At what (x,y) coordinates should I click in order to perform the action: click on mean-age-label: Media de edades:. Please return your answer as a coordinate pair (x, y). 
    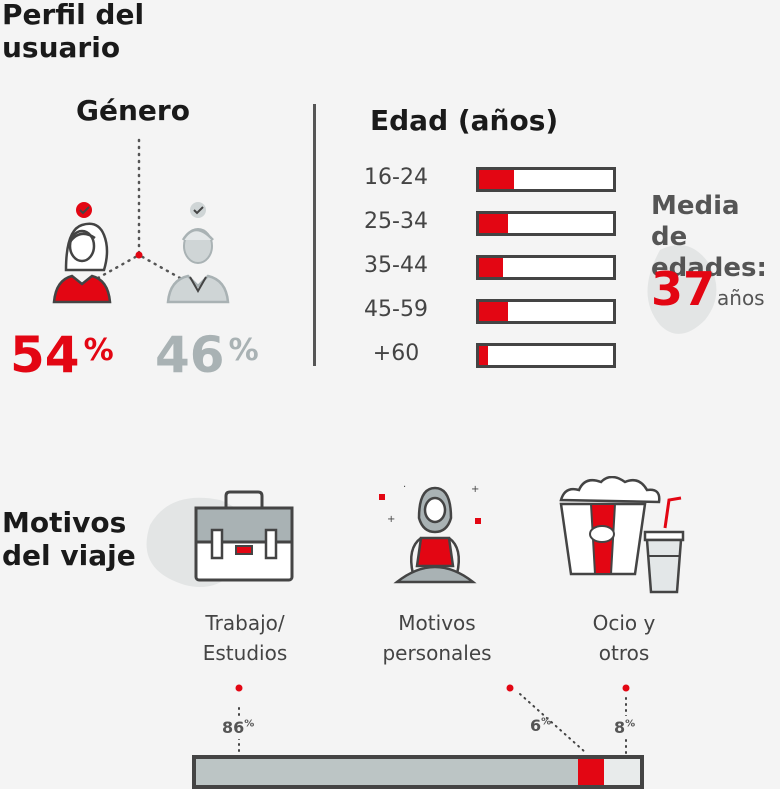
    Looking at the image, I should click on (709, 237).